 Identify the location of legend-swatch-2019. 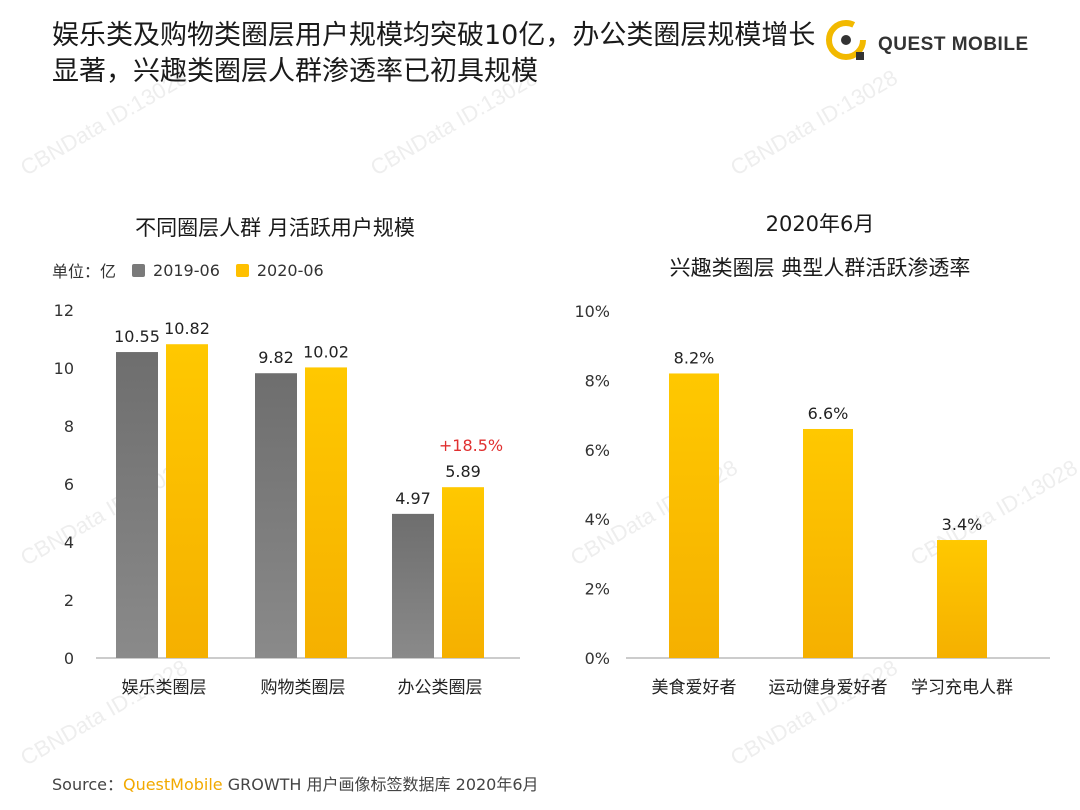
(139, 270).